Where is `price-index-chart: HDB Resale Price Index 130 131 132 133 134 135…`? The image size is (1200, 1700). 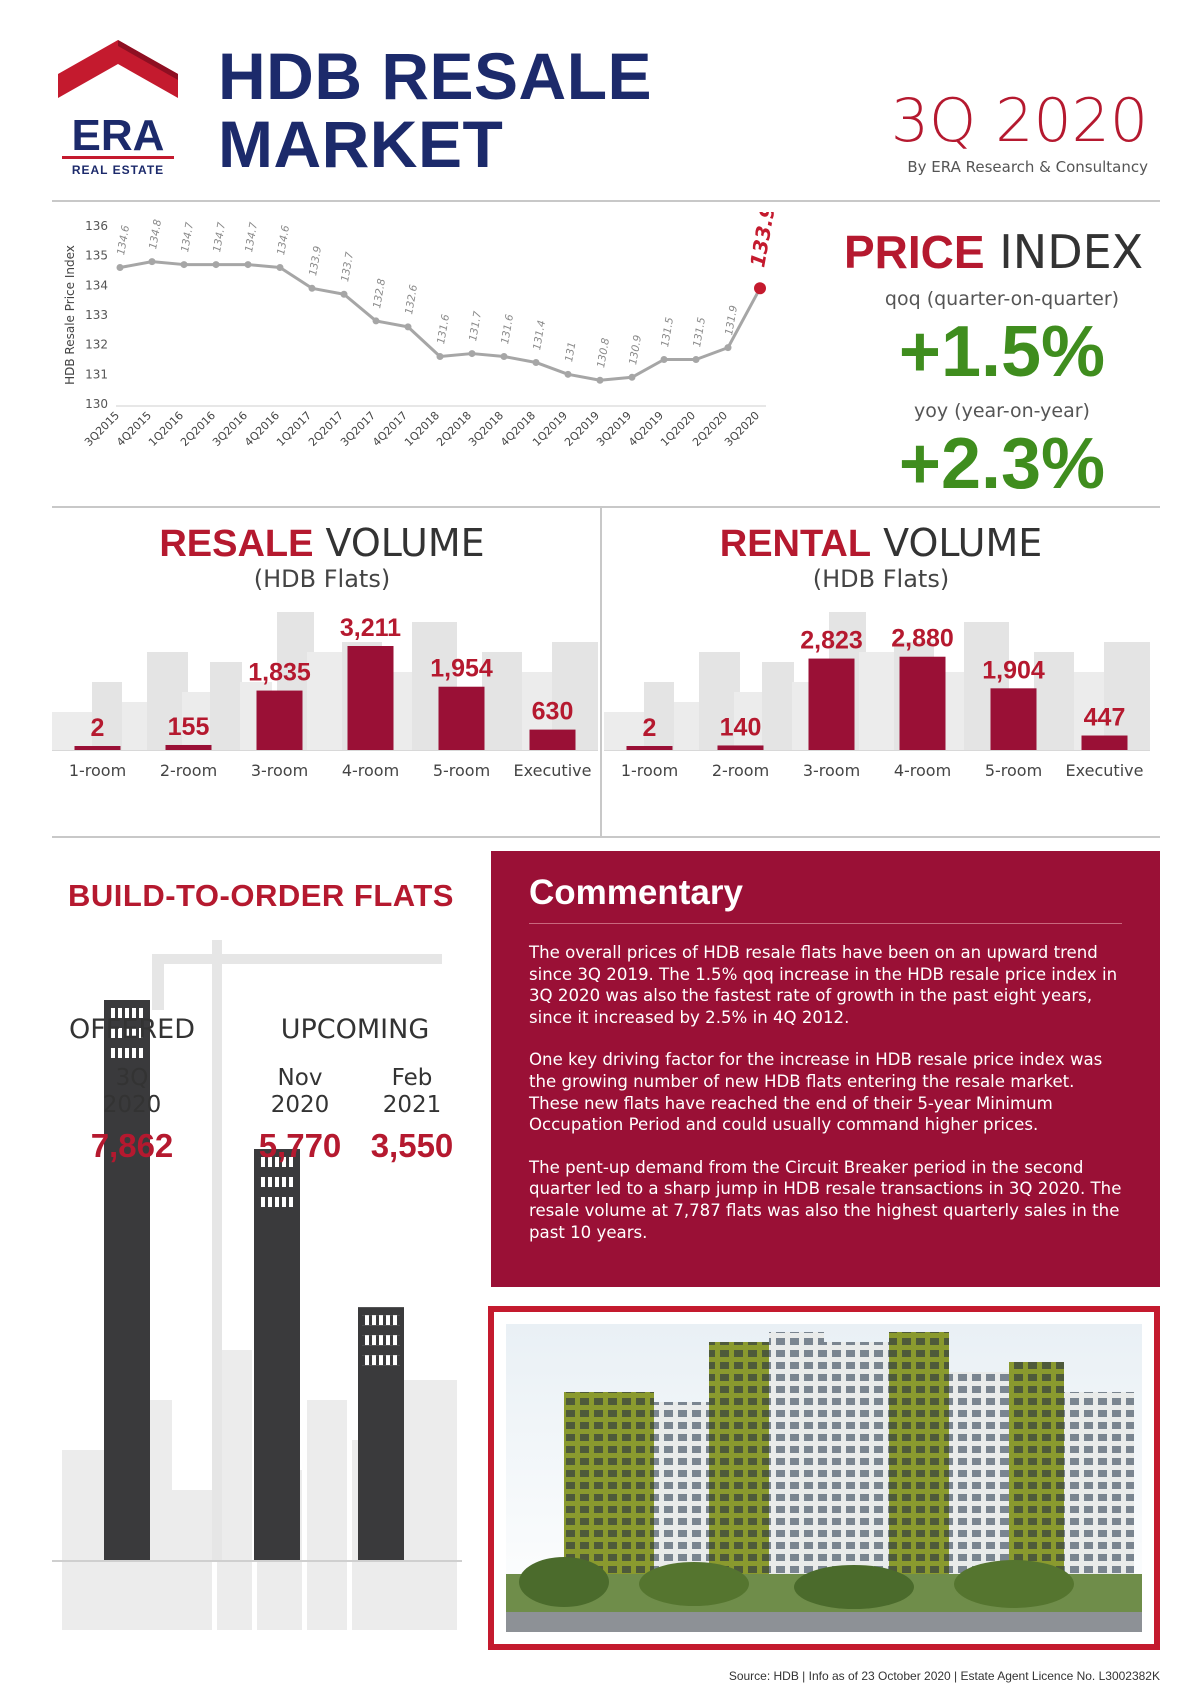 price-index-chart: HDB Resale Price Index 130 131 132 133 134 135… is located at coordinates (421, 330).